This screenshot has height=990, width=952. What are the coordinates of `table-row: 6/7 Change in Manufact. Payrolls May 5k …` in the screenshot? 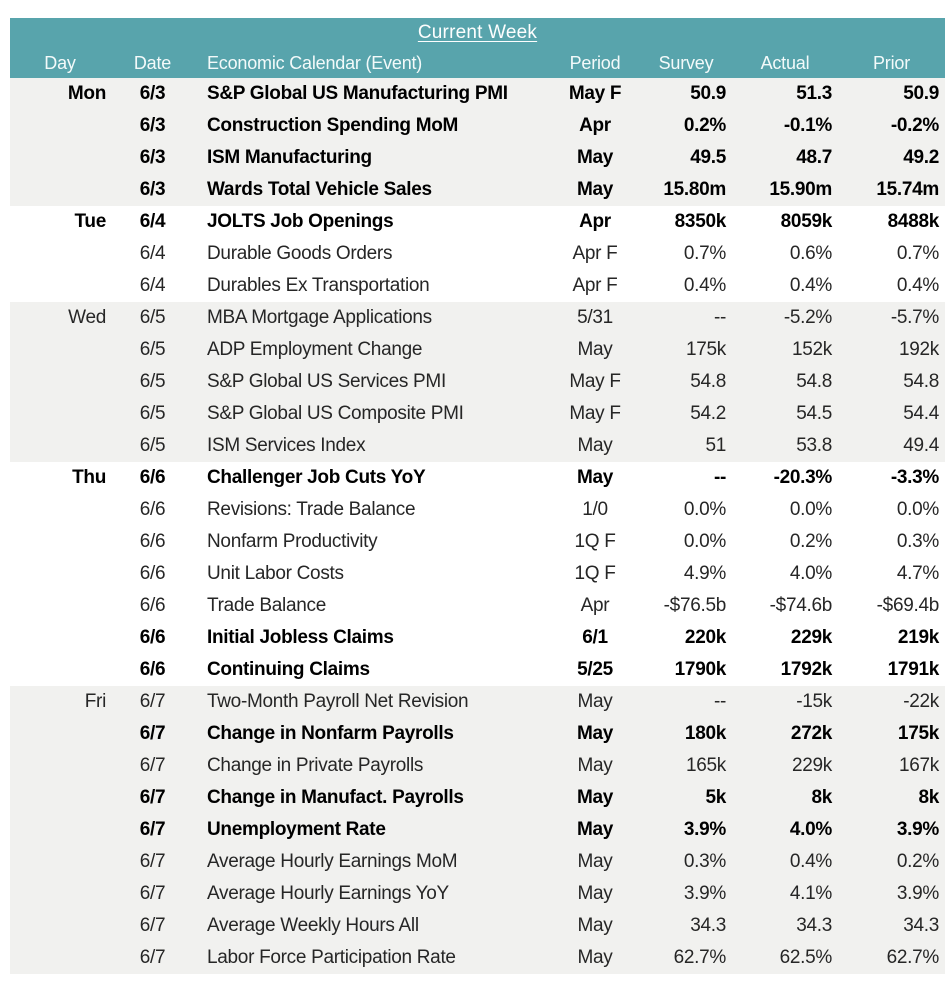 It's located at (477, 798).